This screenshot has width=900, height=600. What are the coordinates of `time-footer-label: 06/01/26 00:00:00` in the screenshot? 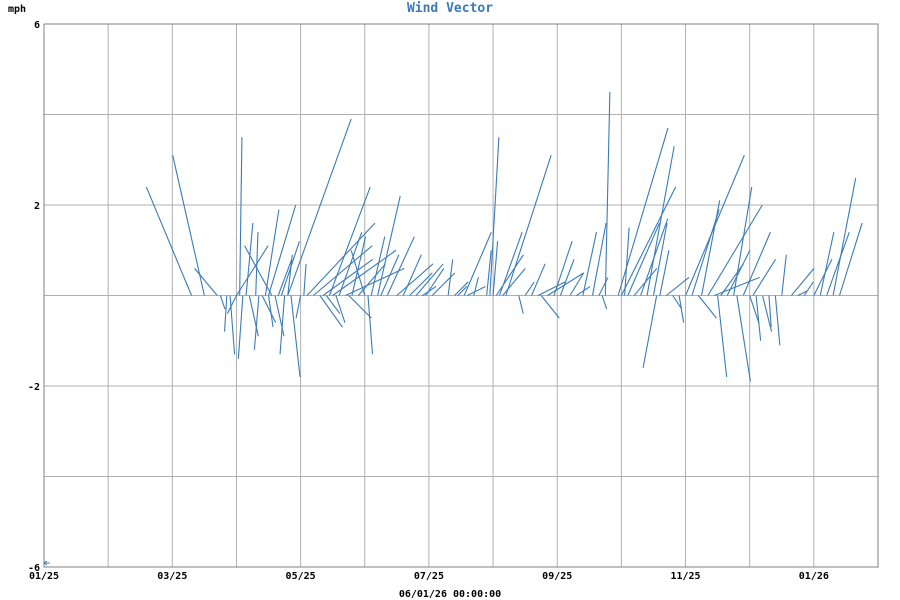 It's located at (450, 594).